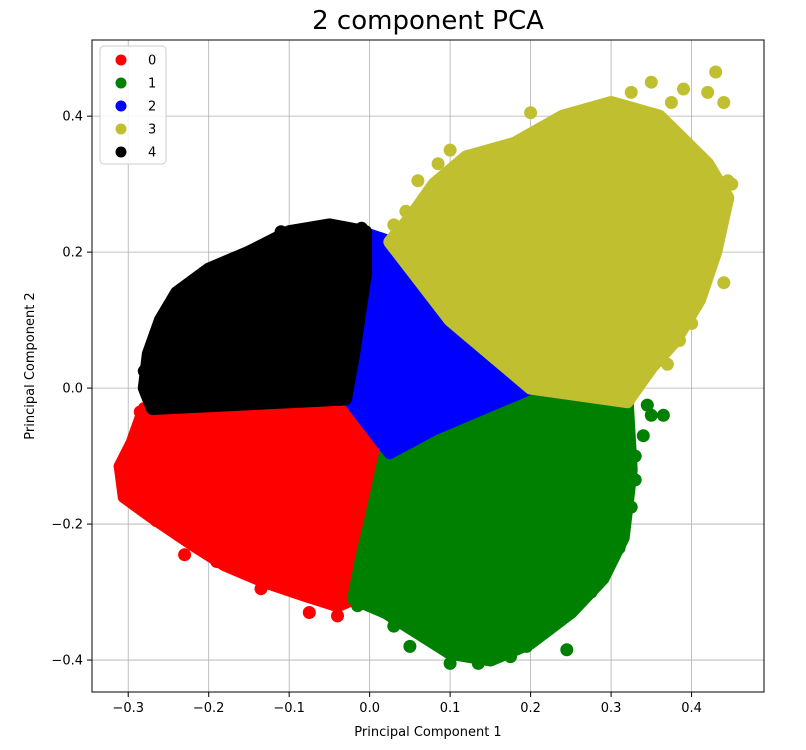 The width and height of the screenshot is (806, 750). I want to click on x-tick-label: −0.3, so click(128, 708).